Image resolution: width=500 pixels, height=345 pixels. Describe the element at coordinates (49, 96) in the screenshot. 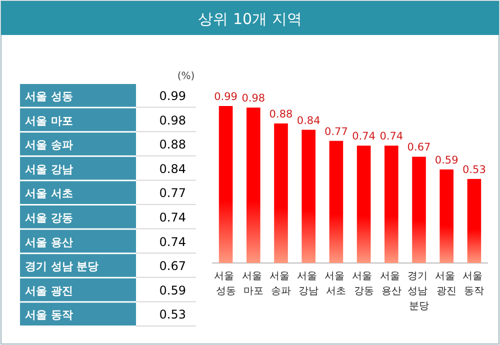

I see `category-label: 서울 성동` at that location.